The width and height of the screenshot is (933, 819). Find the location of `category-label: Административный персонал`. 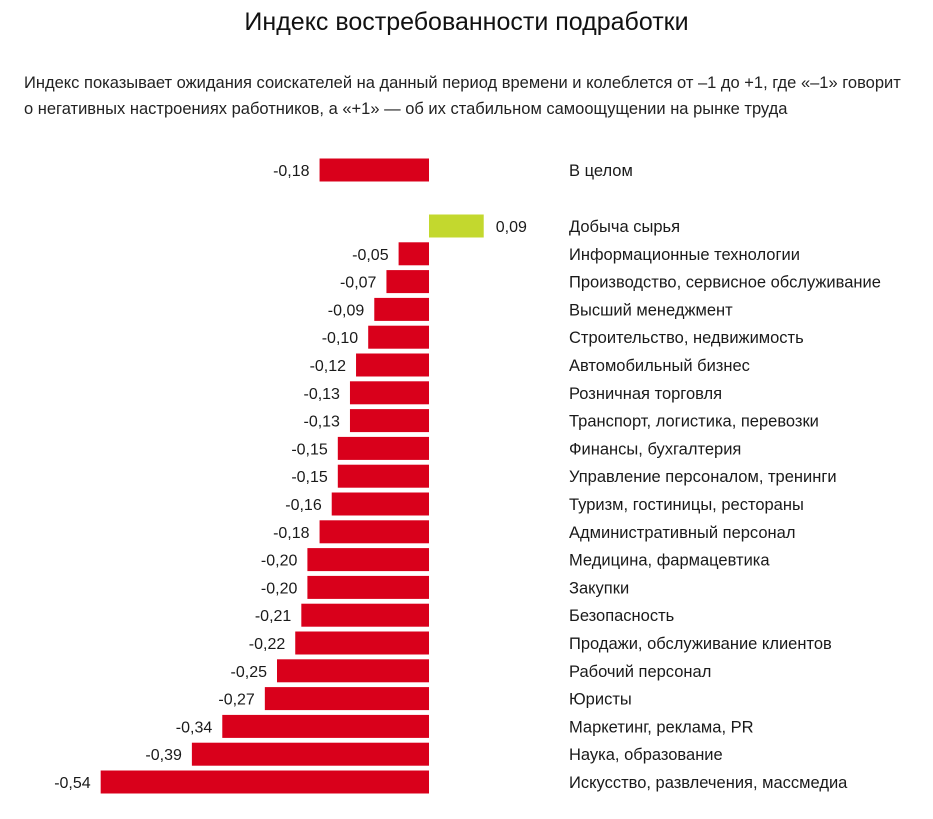

category-label: Административный персонал is located at coordinates (682, 533).